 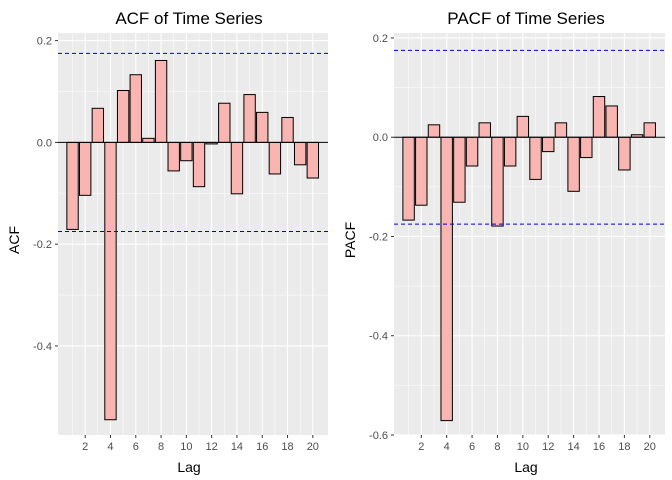 What do you see at coordinates (188, 18) in the screenshot?
I see `acf-chart-title: ACF of Time Series` at bounding box center [188, 18].